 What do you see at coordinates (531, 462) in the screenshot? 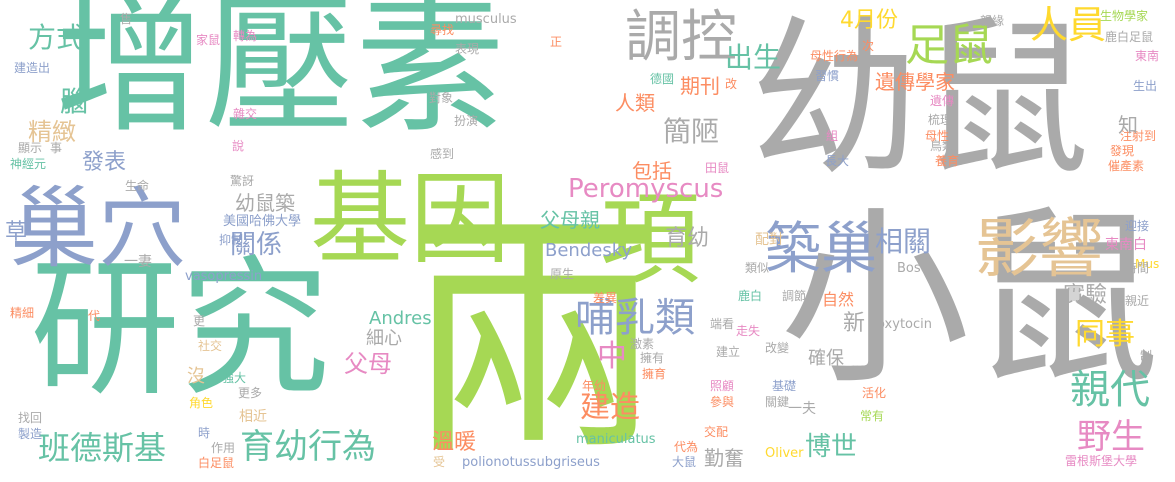
I see `word: polionotussubgriseus` at bounding box center [531, 462].